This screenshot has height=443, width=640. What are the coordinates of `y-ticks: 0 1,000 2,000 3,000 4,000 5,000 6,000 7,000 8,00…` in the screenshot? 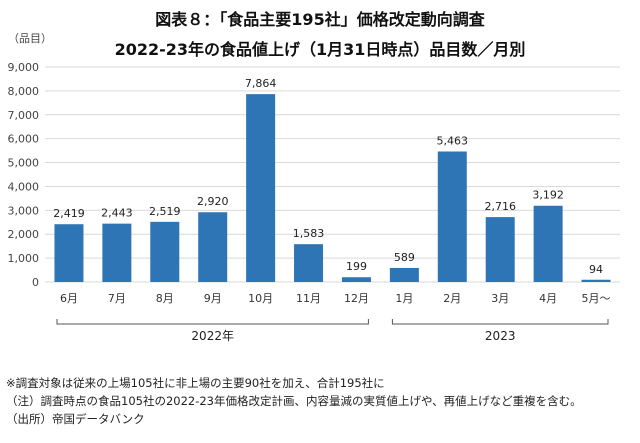 It's located at (24, 175).